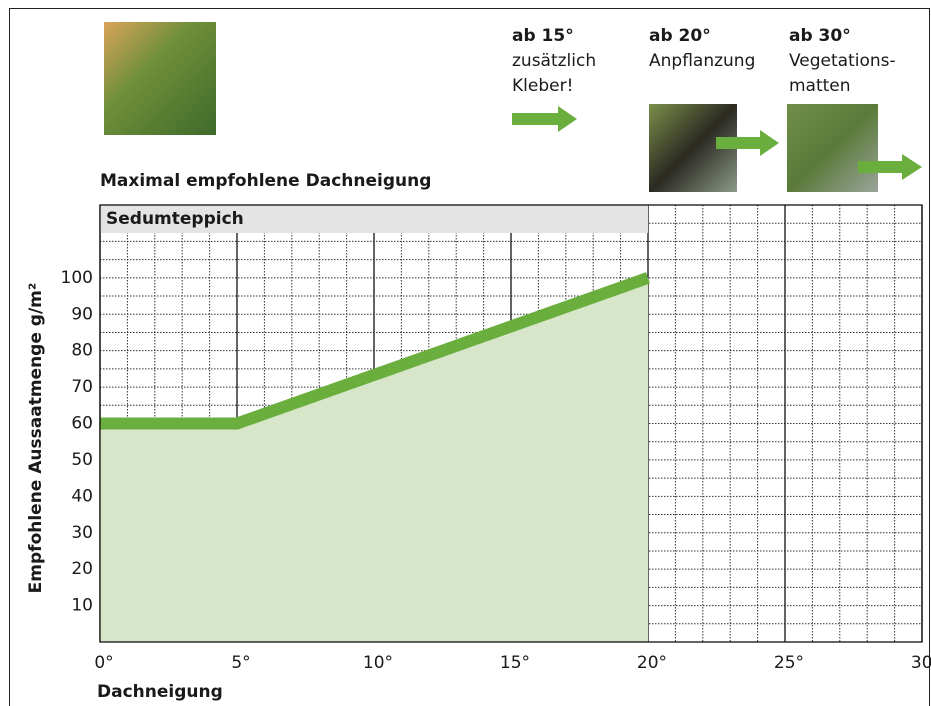 The image size is (931, 706). Describe the element at coordinates (652, 663) in the screenshot. I see `x-tick-label: 20°` at that location.